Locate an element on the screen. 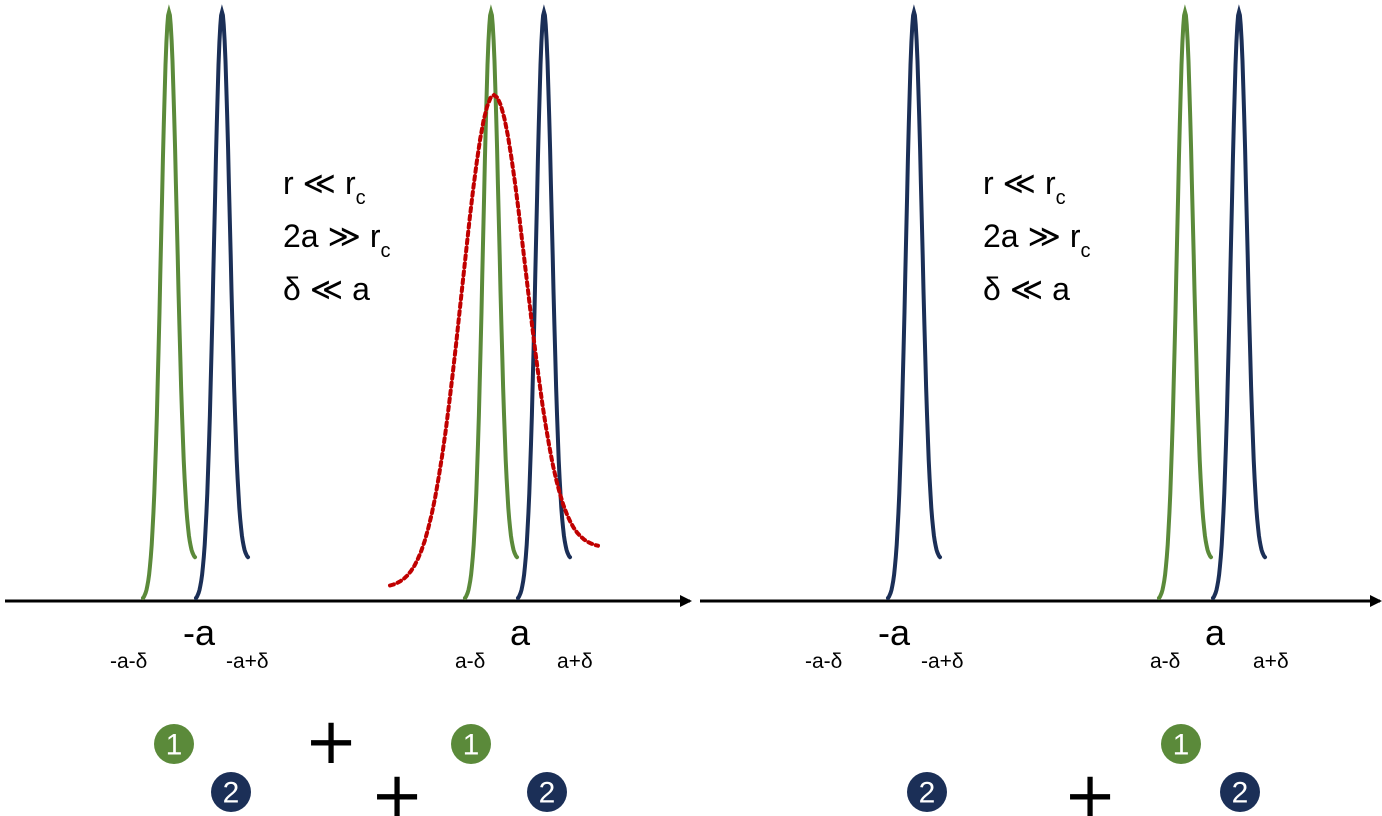  particle-1-peak-at-minus-a is located at coordinates (169, 302).